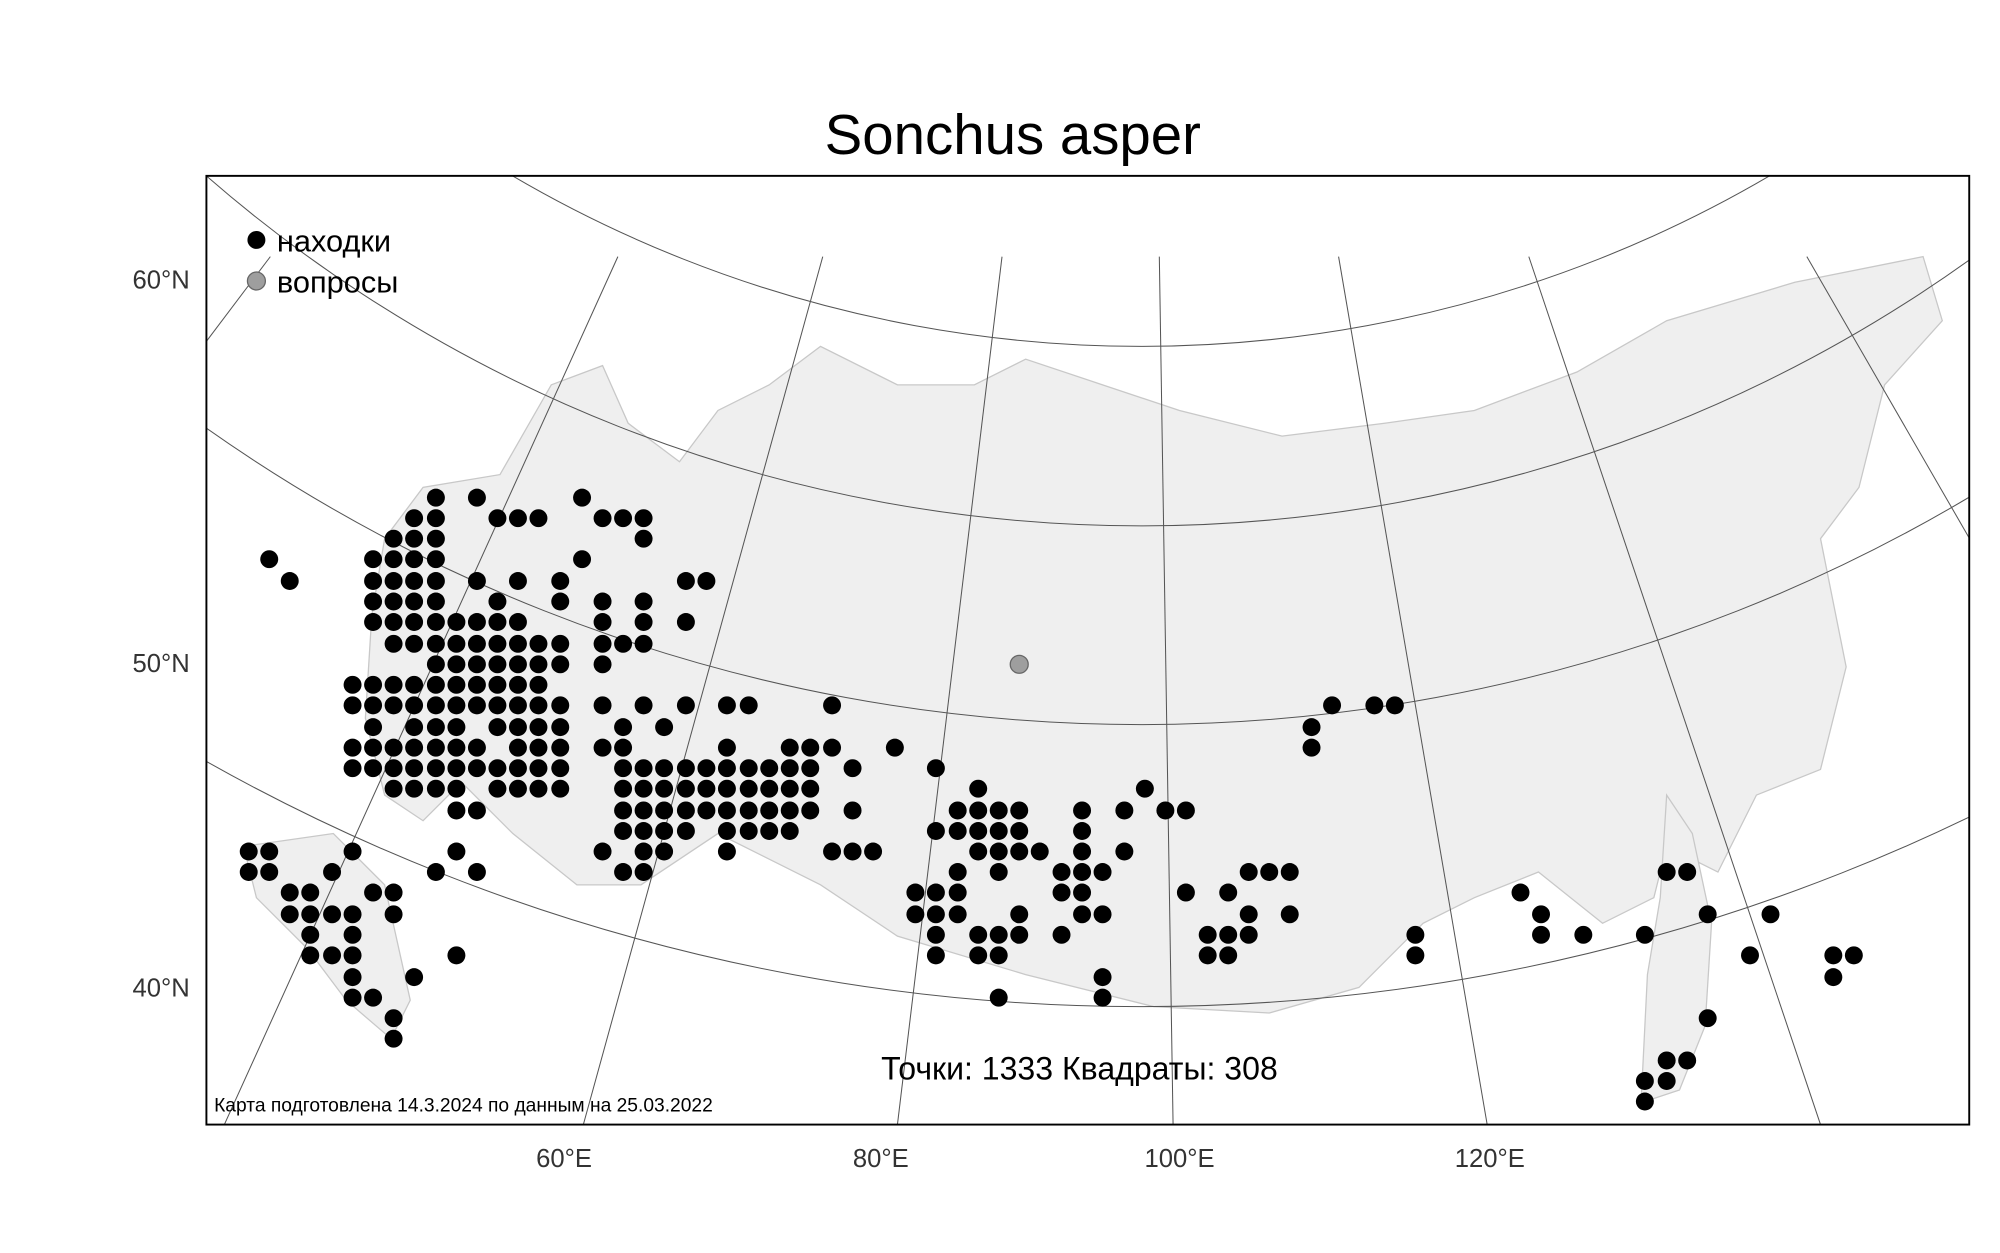 This screenshot has height=1253, width=2000. Describe the element at coordinates (160, 988) in the screenshot. I see `lat-label-40: 40°N` at that location.